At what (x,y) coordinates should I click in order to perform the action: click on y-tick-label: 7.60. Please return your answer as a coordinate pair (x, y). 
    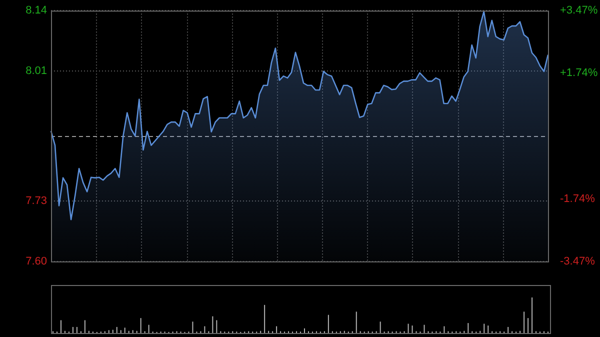
    Looking at the image, I should click on (36, 261).